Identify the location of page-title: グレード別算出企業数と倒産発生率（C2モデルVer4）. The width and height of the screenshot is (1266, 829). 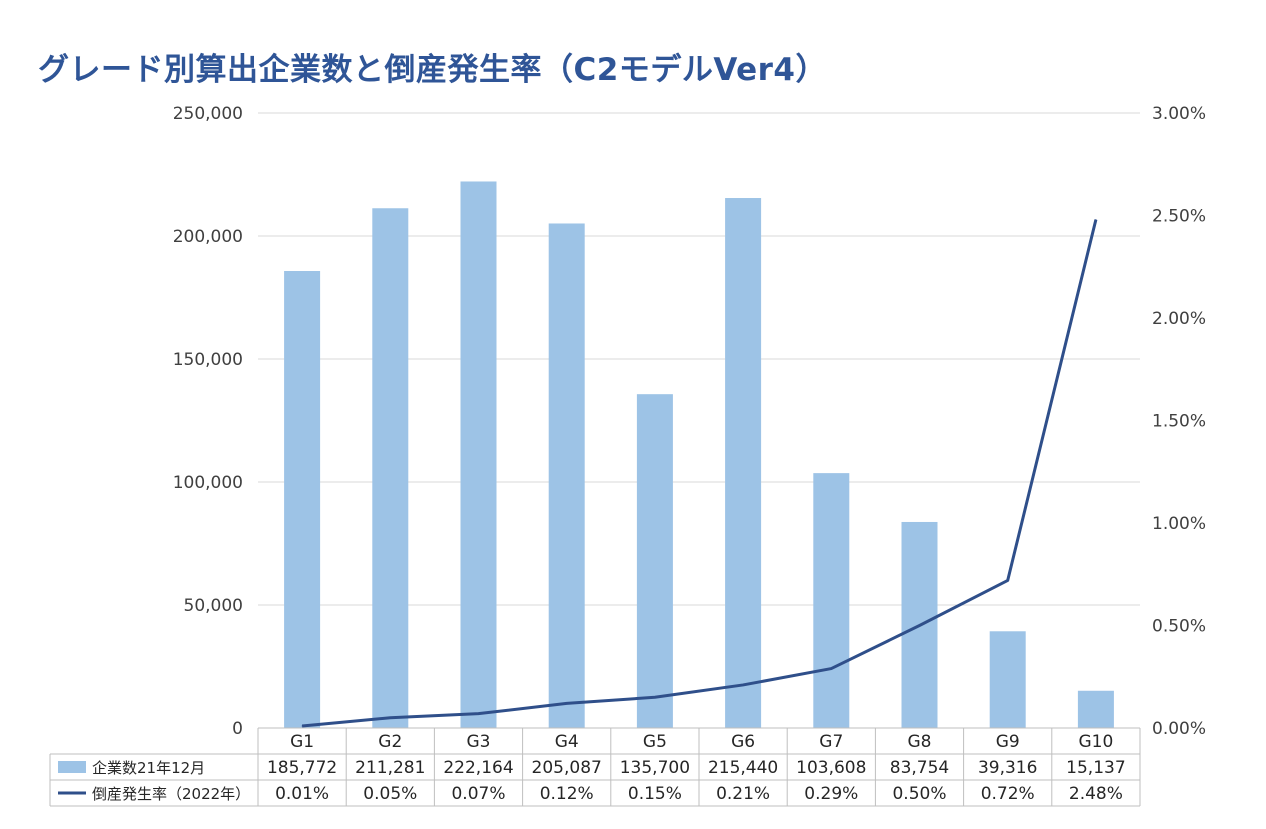
(432, 70).